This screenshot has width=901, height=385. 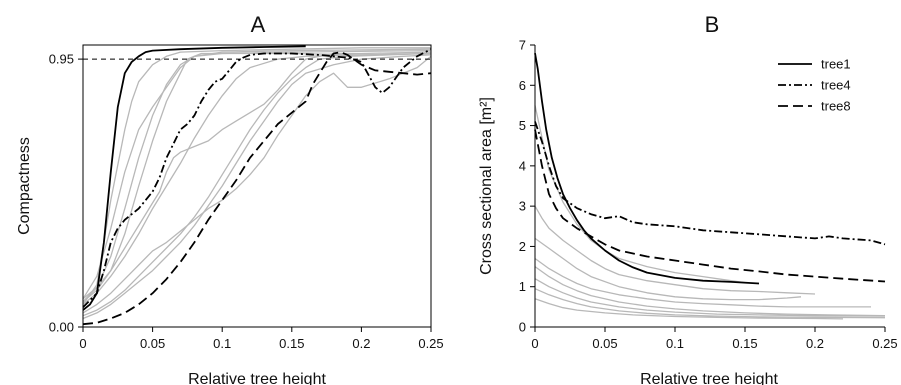 I want to click on panel-b-series-line-tree4, so click(x=710, y=183).